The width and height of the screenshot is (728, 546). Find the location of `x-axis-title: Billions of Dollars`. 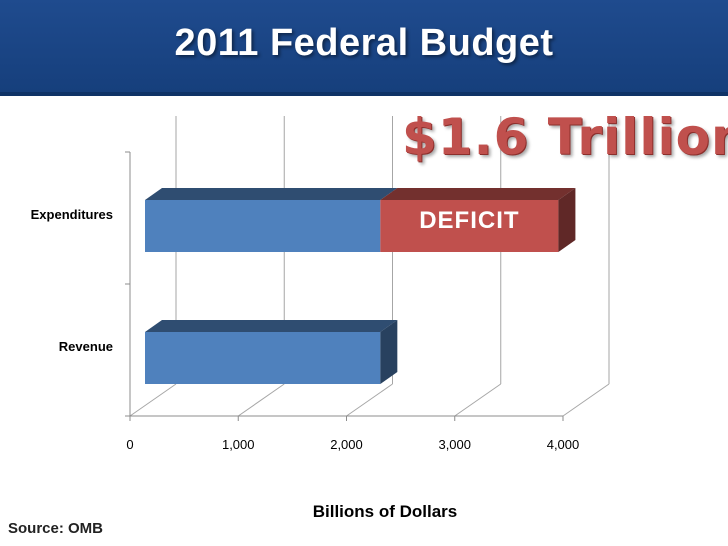

x-axis-title: Billions of Dollars is located at coordinates (385, 511).